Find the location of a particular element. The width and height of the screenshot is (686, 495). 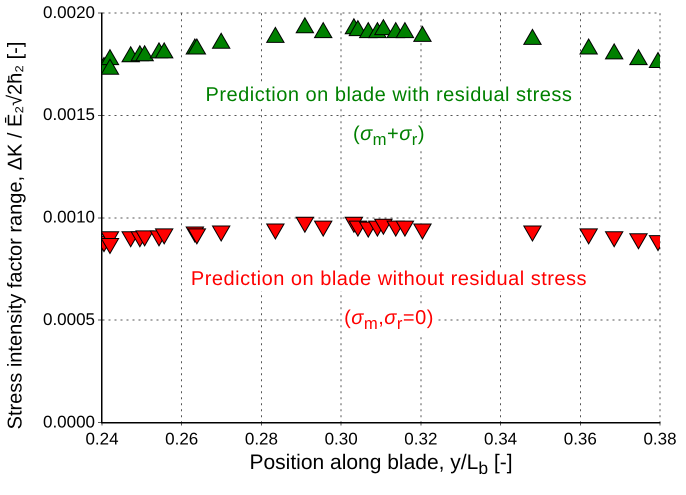

y-tick-label: 0.0020 is located at coordinates (68, 12).